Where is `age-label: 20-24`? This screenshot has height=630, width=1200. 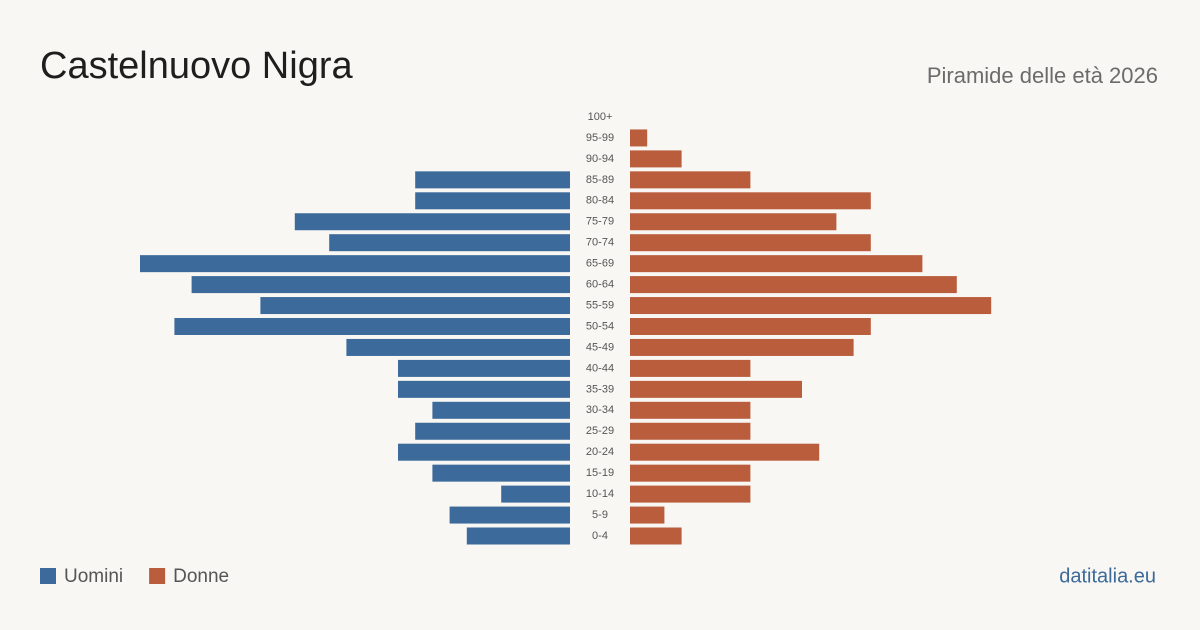 age-label: 20-24 is located at coordinates (600, 452).